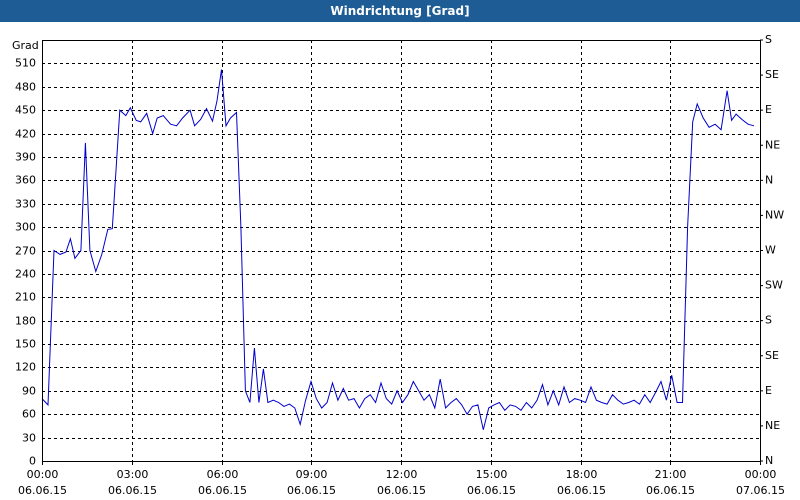 The width and height of the screenshot is (800, 500). I want to click on y-tick-label: 240, so click(25, 274).